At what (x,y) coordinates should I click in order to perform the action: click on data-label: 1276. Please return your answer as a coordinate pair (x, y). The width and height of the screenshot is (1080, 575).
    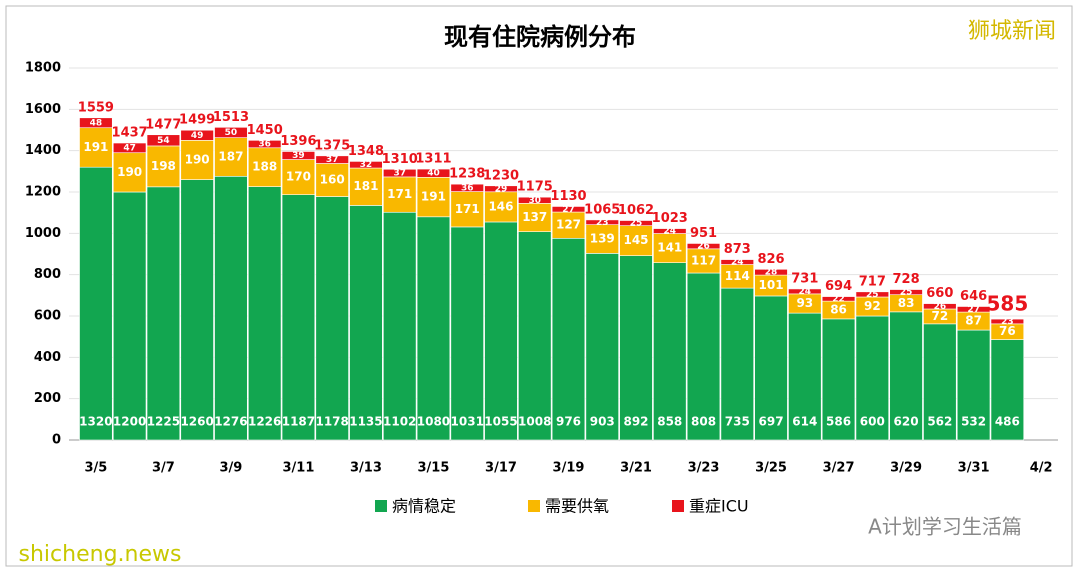
    Looking at the image, I should click on (230, 422).